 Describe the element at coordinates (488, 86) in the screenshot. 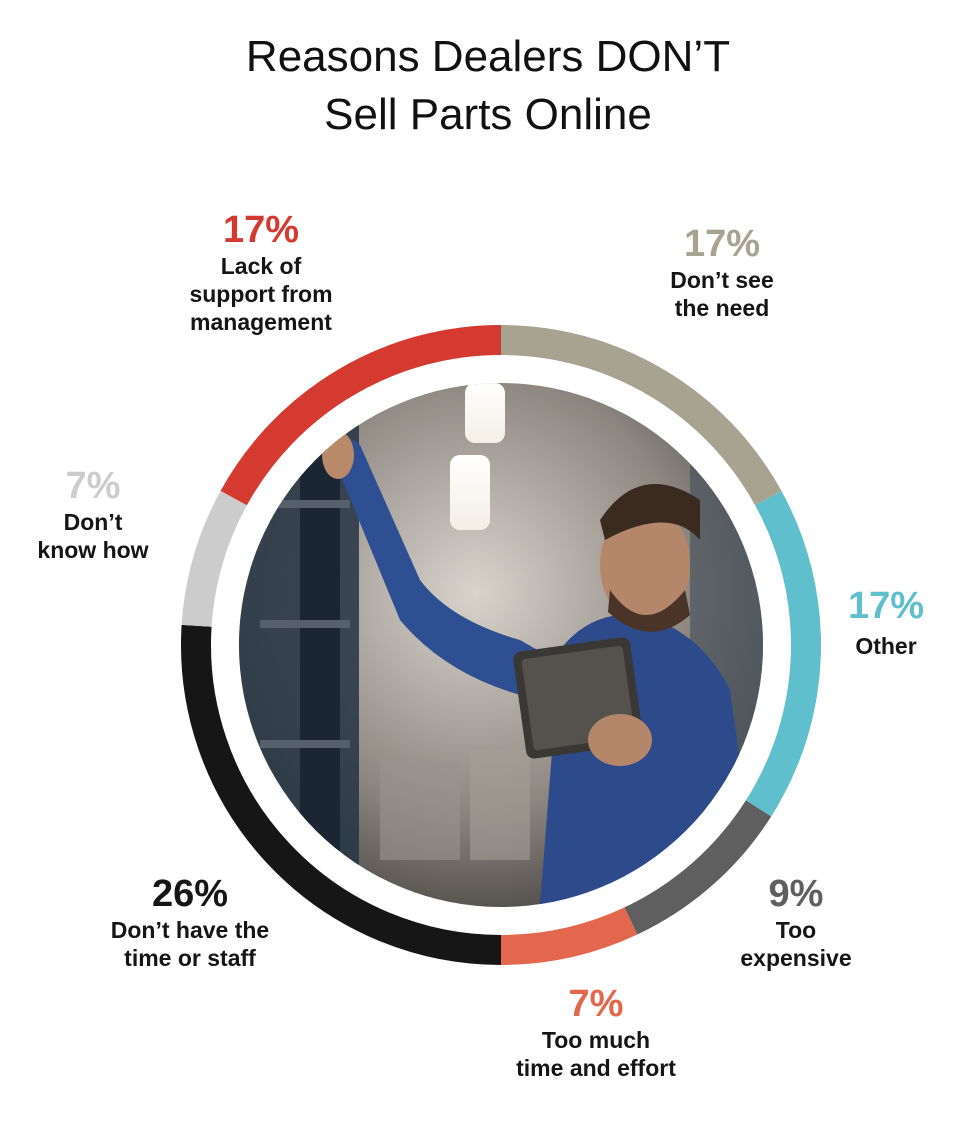

I see `chart-title: Reasons Dealers DON’T Sell Parts Online` at that location.